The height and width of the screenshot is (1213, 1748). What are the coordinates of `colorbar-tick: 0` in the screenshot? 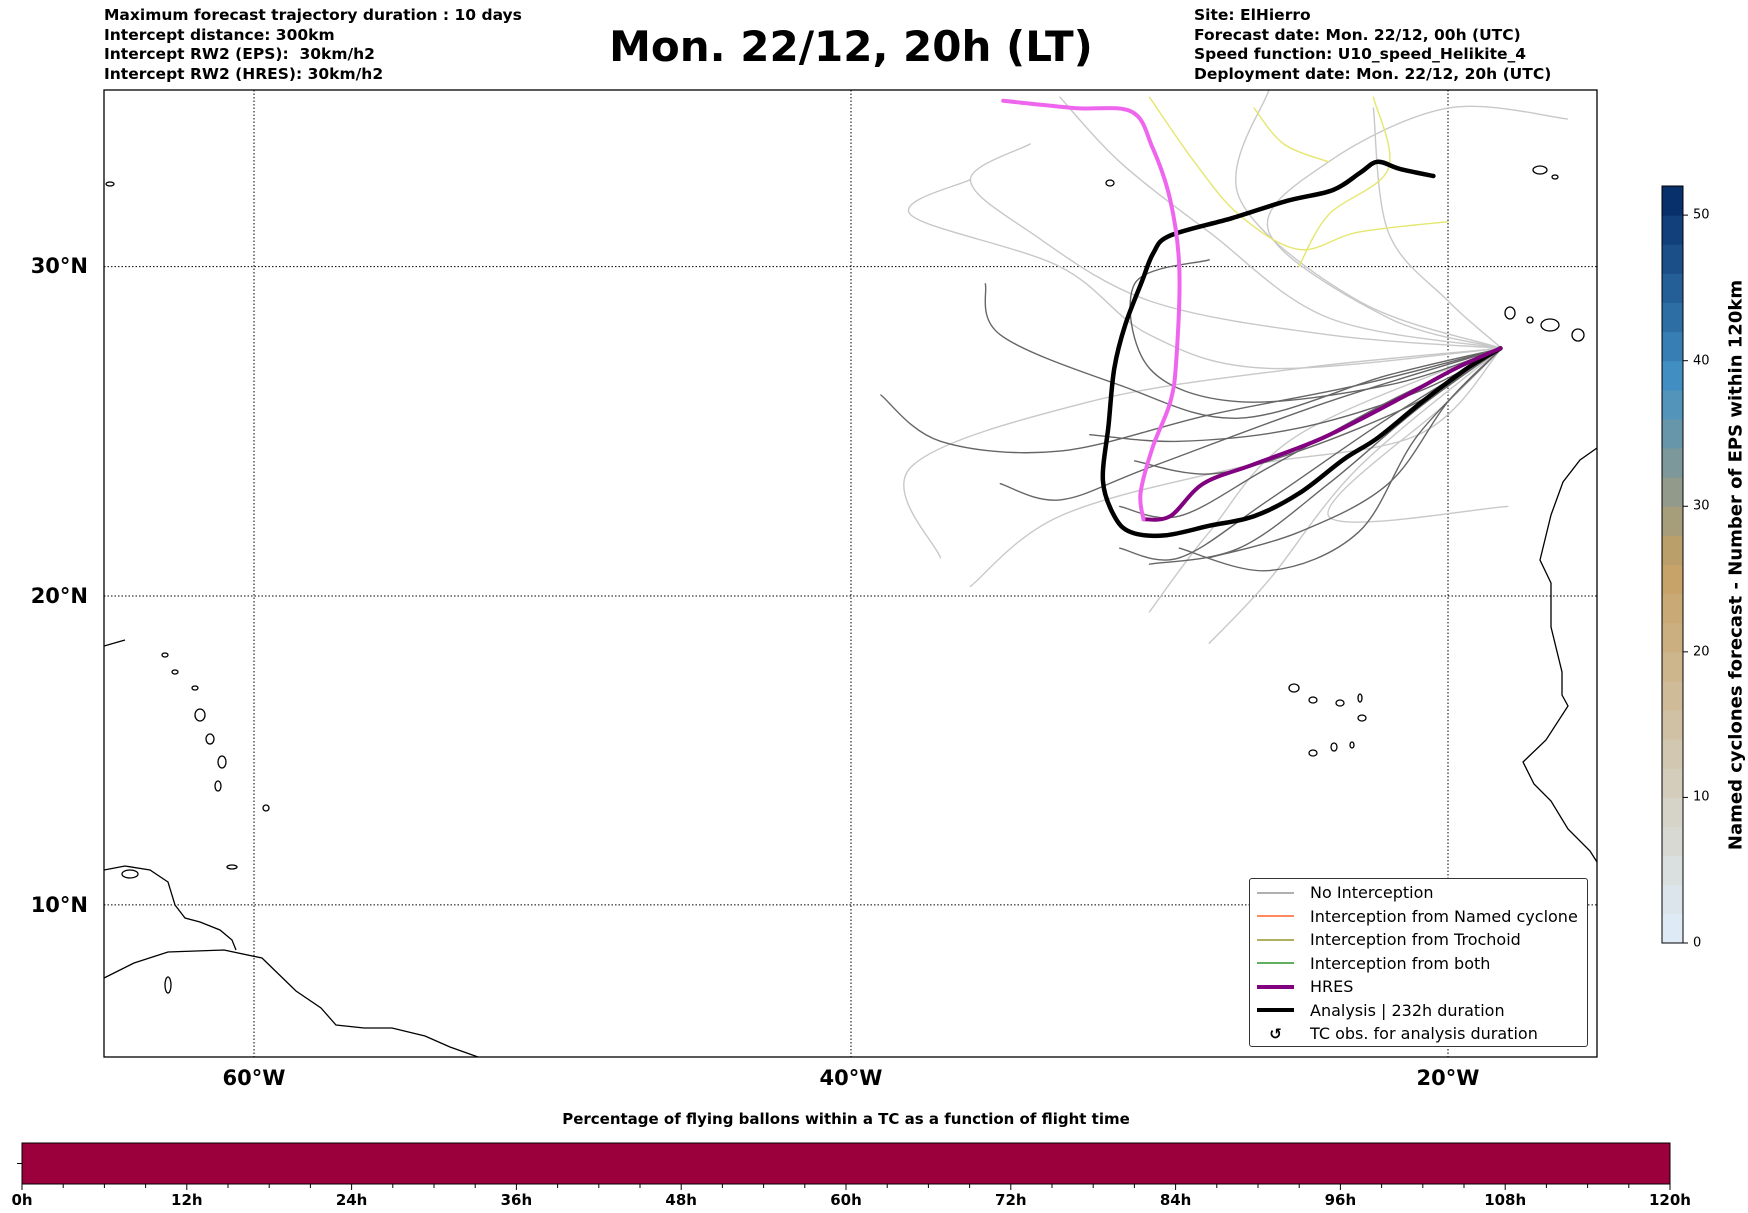 It's located at (1697, 943).